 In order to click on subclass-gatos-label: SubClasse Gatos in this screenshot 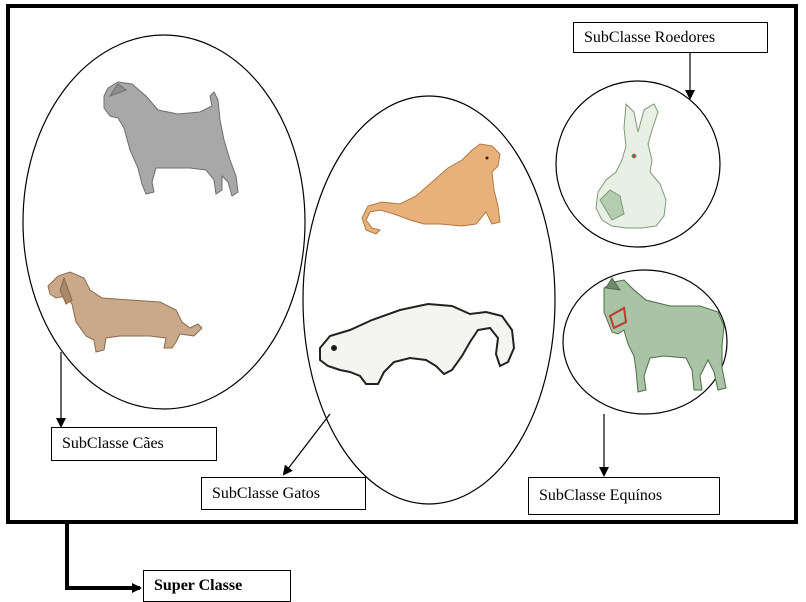, I will do `click(283, 493)`.